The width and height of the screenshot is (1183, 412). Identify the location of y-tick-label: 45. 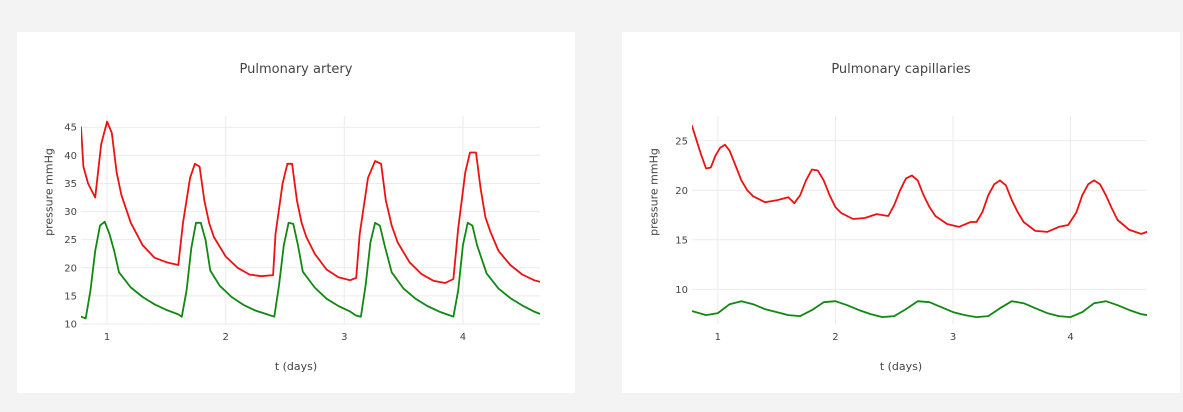
(70, 128).